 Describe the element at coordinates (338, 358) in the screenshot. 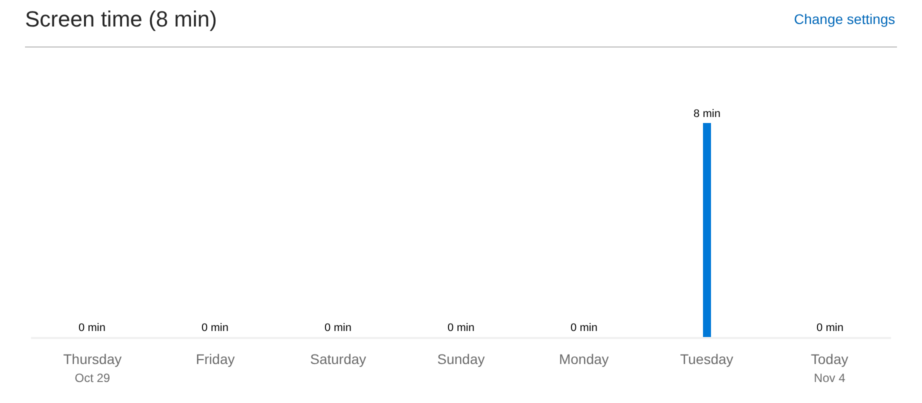

I see `x-tick-label: Saturday` at that location.